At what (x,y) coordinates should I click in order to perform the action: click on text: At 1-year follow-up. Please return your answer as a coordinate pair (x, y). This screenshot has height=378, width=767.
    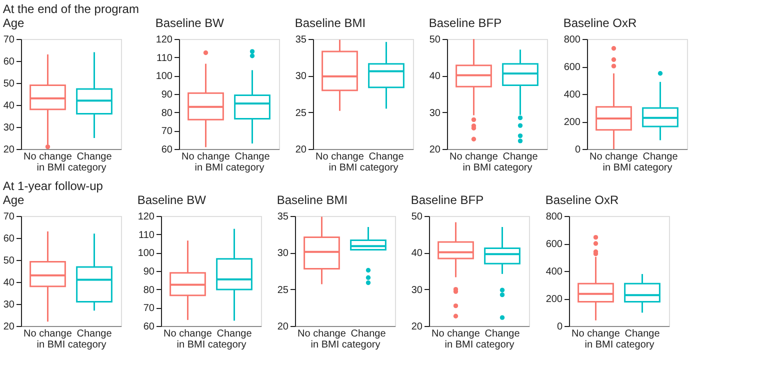
    Looking at the image, I should click on (53, 186).